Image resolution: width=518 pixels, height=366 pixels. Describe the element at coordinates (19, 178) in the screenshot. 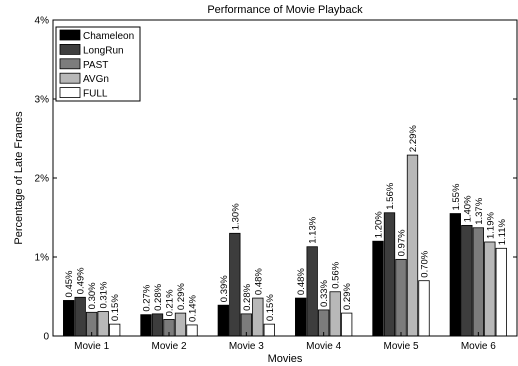

I see `y-axis-label: Percentage of Late Frames` at that location.